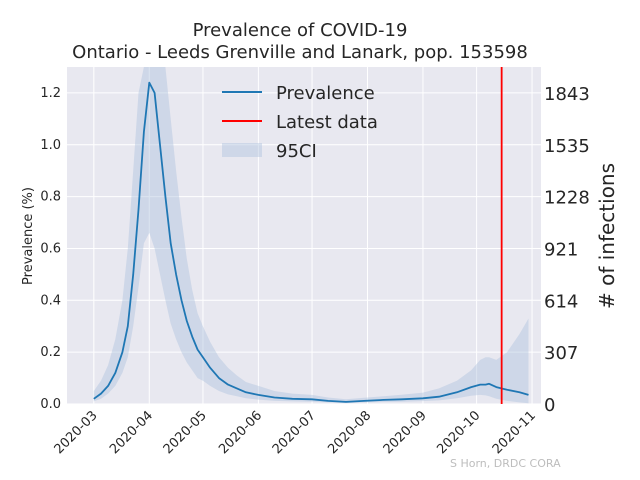 This screenshot has width=640, height=480. I want to click on legend: Prevalence Latest data 95CI, so click(300, 122).